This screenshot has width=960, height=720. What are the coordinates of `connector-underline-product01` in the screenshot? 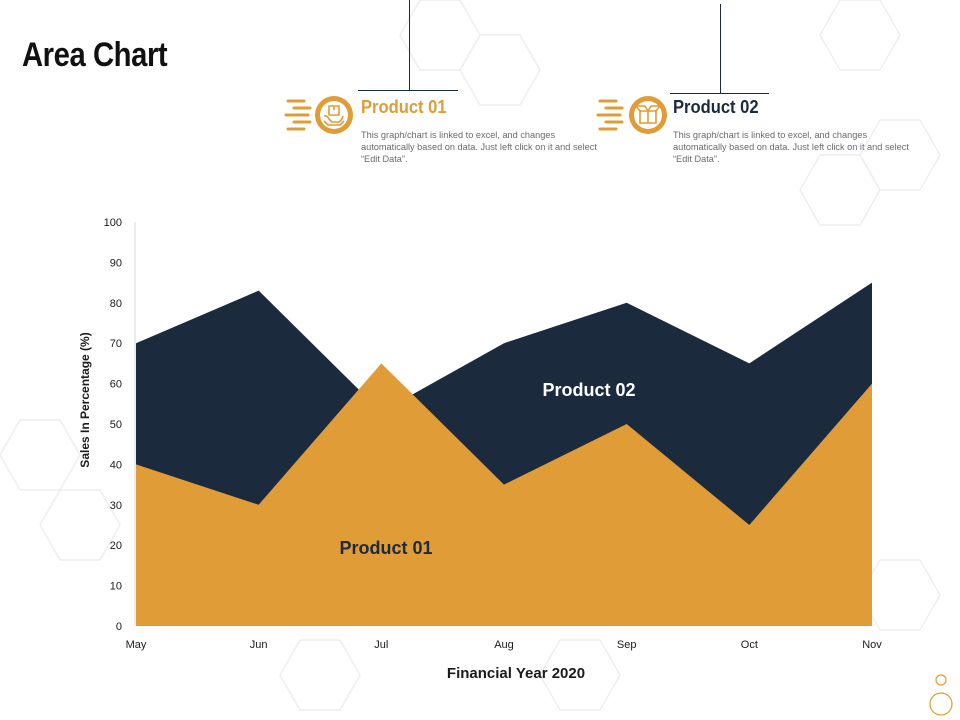 It's located at (408, 90).